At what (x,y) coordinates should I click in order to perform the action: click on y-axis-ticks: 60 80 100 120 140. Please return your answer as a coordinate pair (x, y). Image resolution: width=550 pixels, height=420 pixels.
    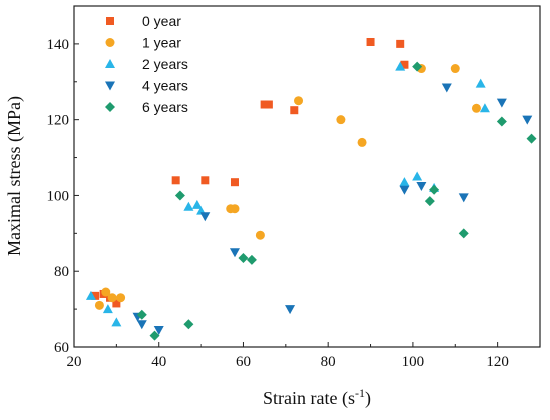
    Looking at the image, I should click on (63, 196).